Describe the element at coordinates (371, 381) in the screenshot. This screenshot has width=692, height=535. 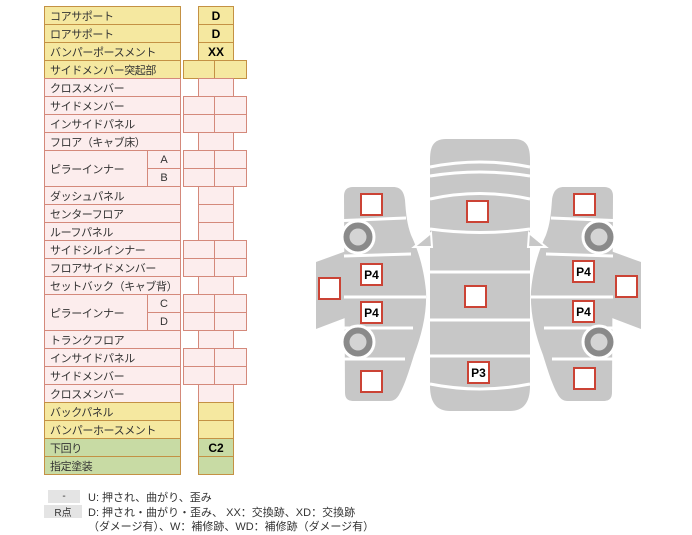
I see `marker-left-rear-quarter` at that location.